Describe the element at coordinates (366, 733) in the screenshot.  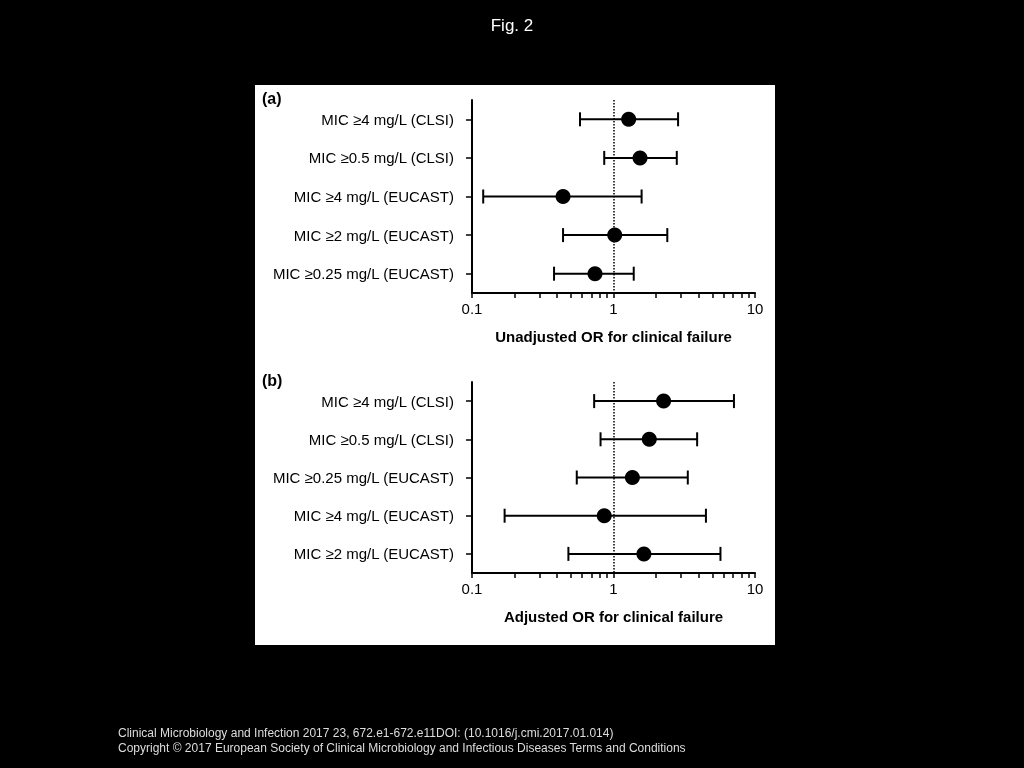
I see `text: Clinical Microbiology and Infection 2017 23, 672.e1-672.e11DOI: (10.1016/j.cmi.2017.01.014)` at that location.